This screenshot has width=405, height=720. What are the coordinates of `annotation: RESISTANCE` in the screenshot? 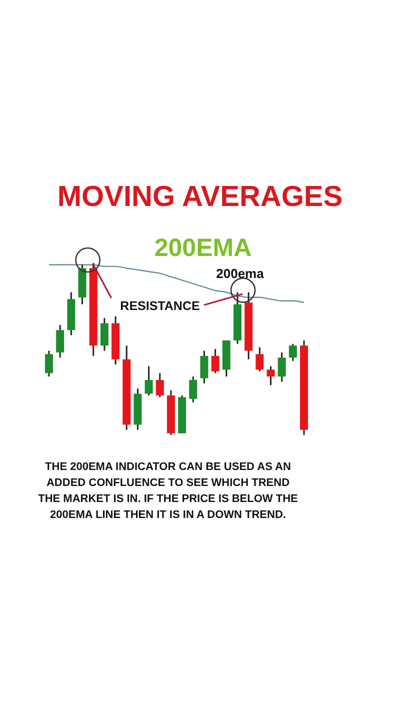 It's located at (160, 306).